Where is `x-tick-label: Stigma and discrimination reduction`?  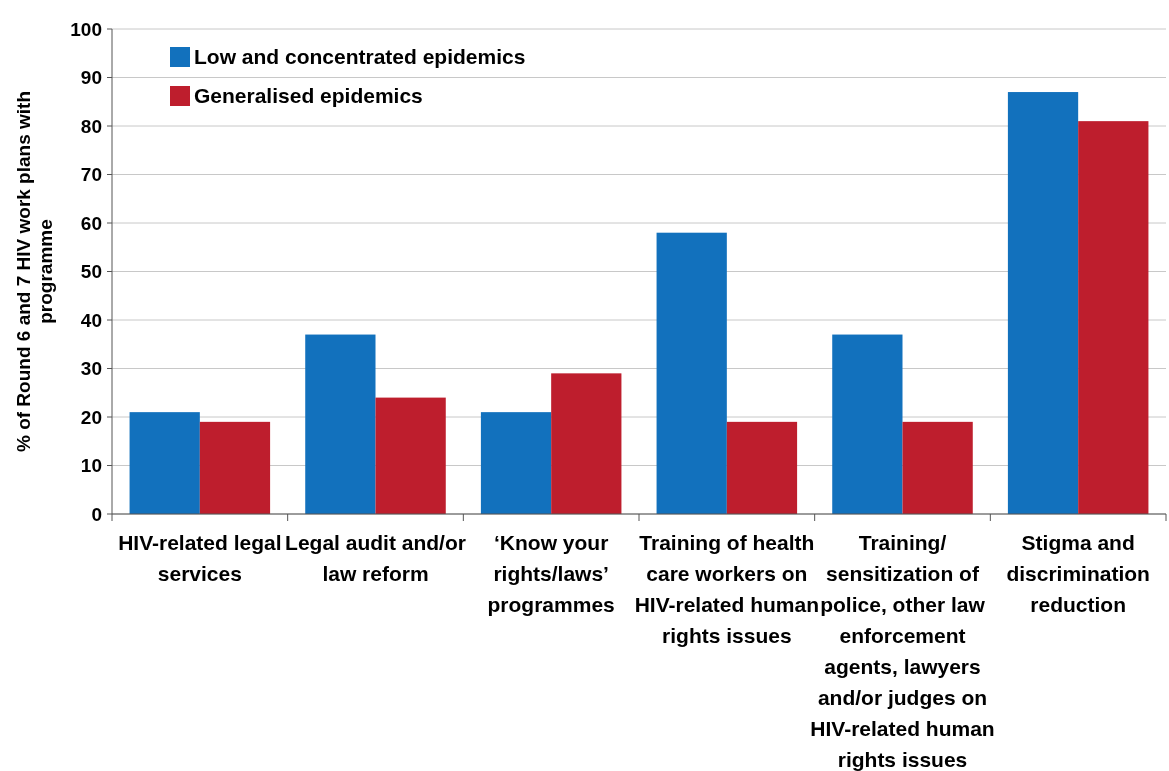 x-tick-label: Stigma and discrimination reduction is located at coordinates (1078, 573).